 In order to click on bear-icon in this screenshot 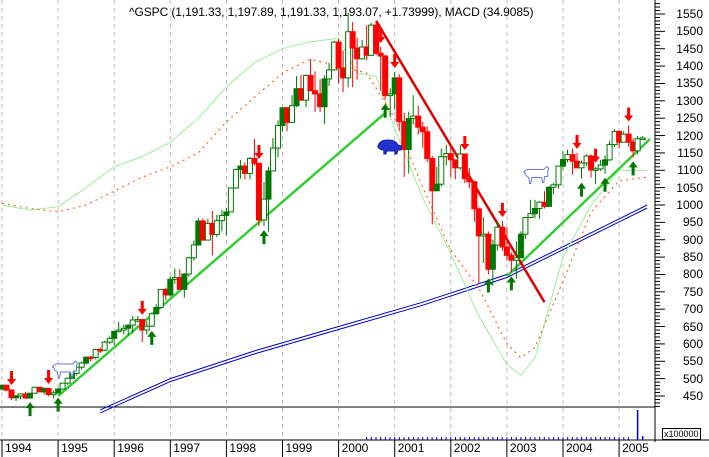, I will do `click(390, 147)`.